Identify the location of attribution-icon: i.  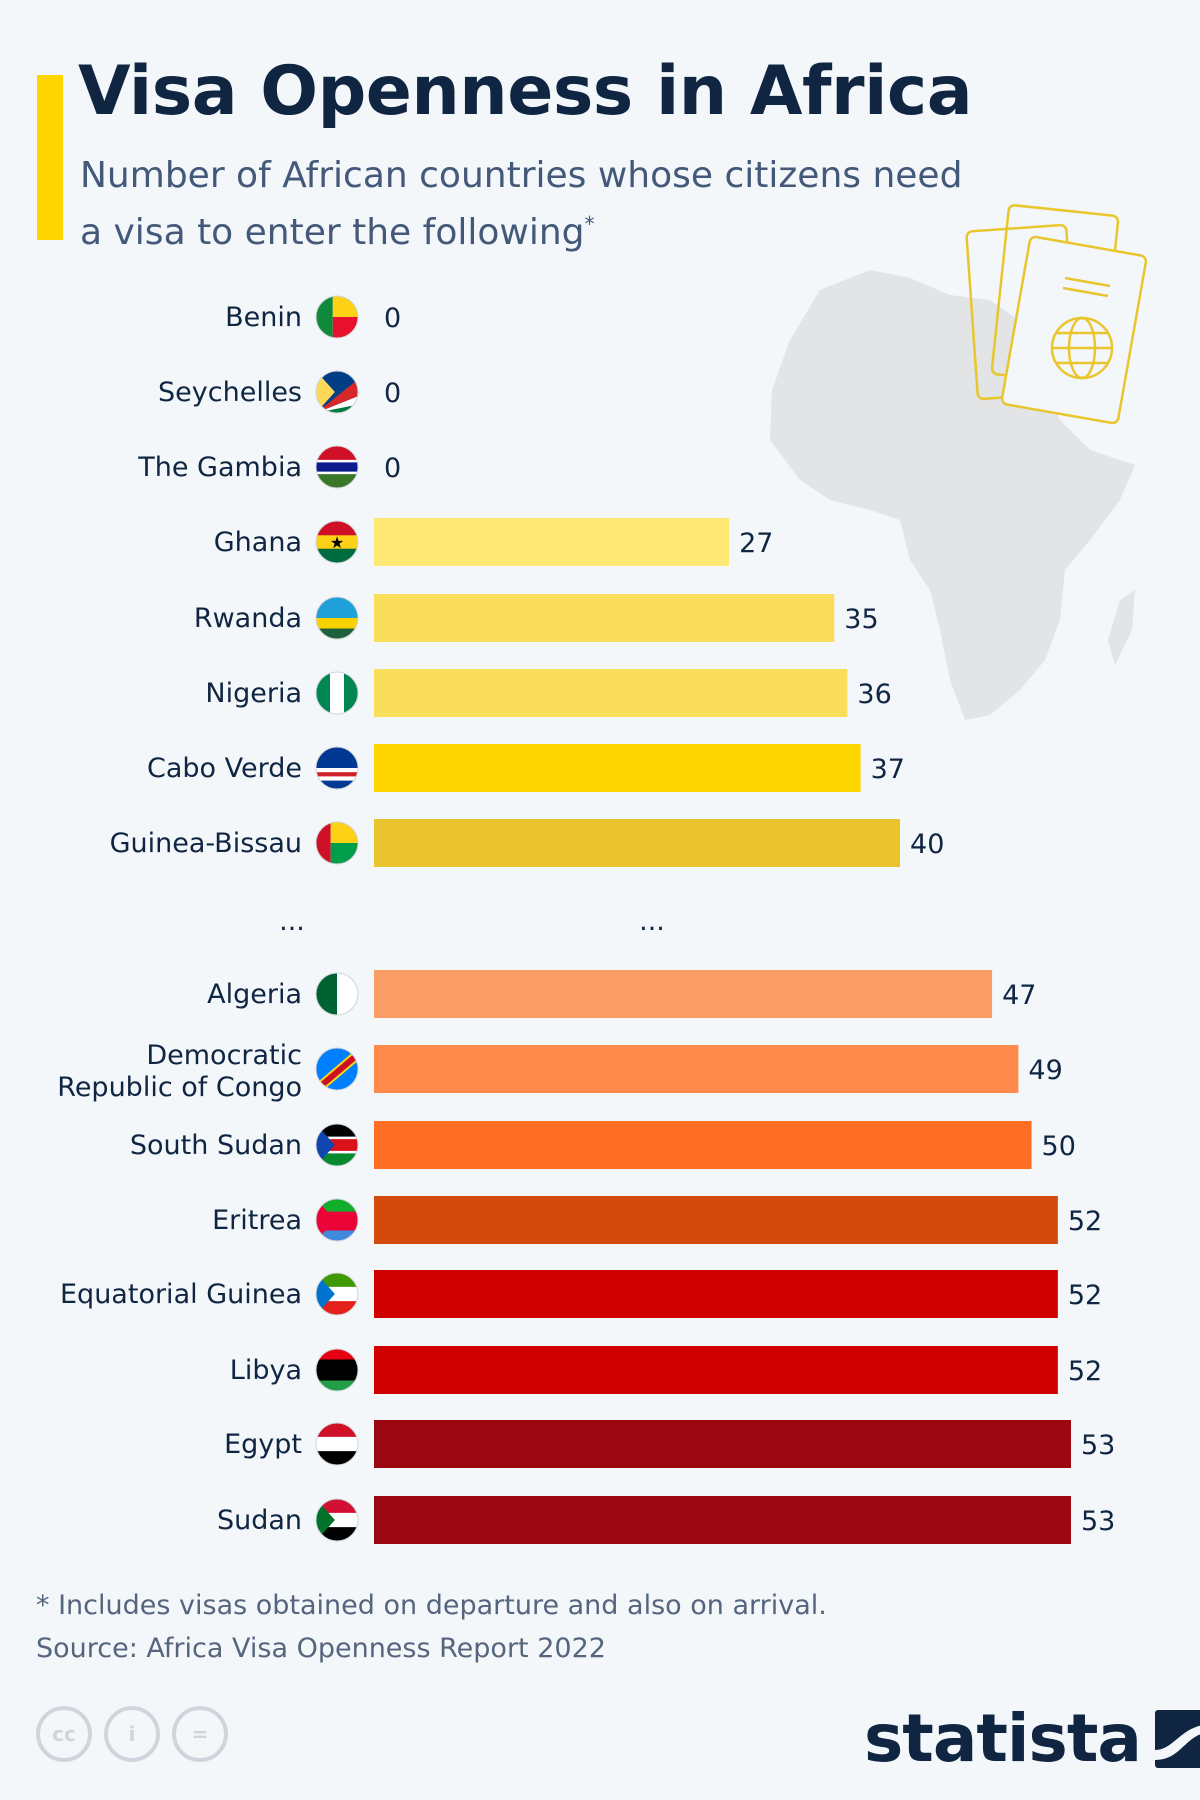
(132, 1734).